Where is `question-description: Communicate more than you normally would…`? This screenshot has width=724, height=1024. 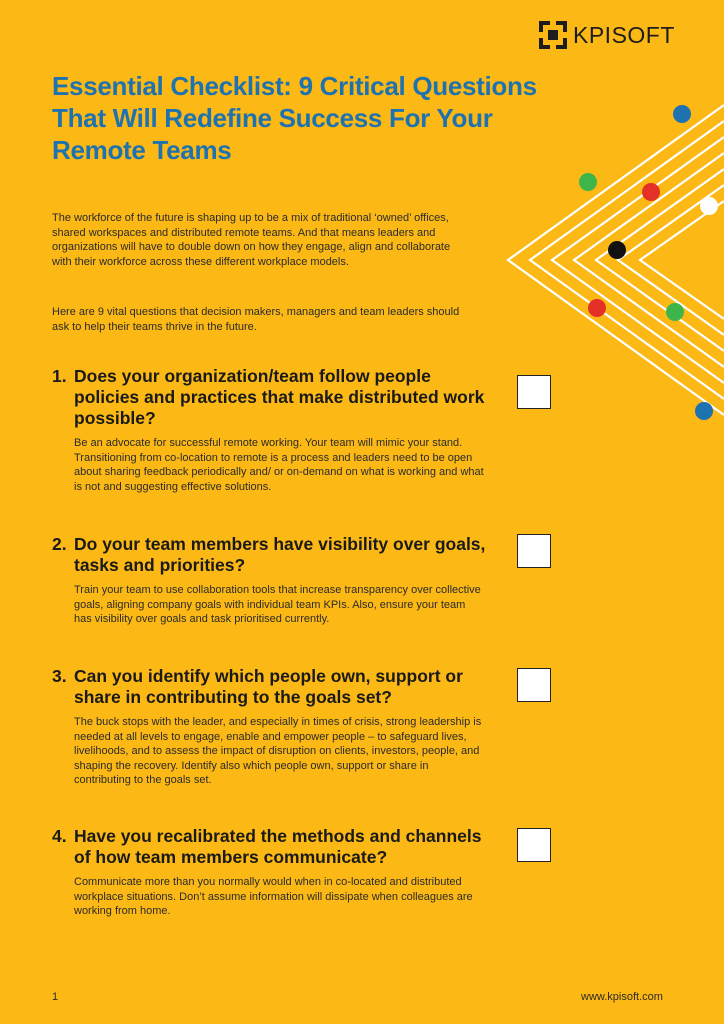 question-description: Communicate more than you normally would… is located at coordinates (273, 897).